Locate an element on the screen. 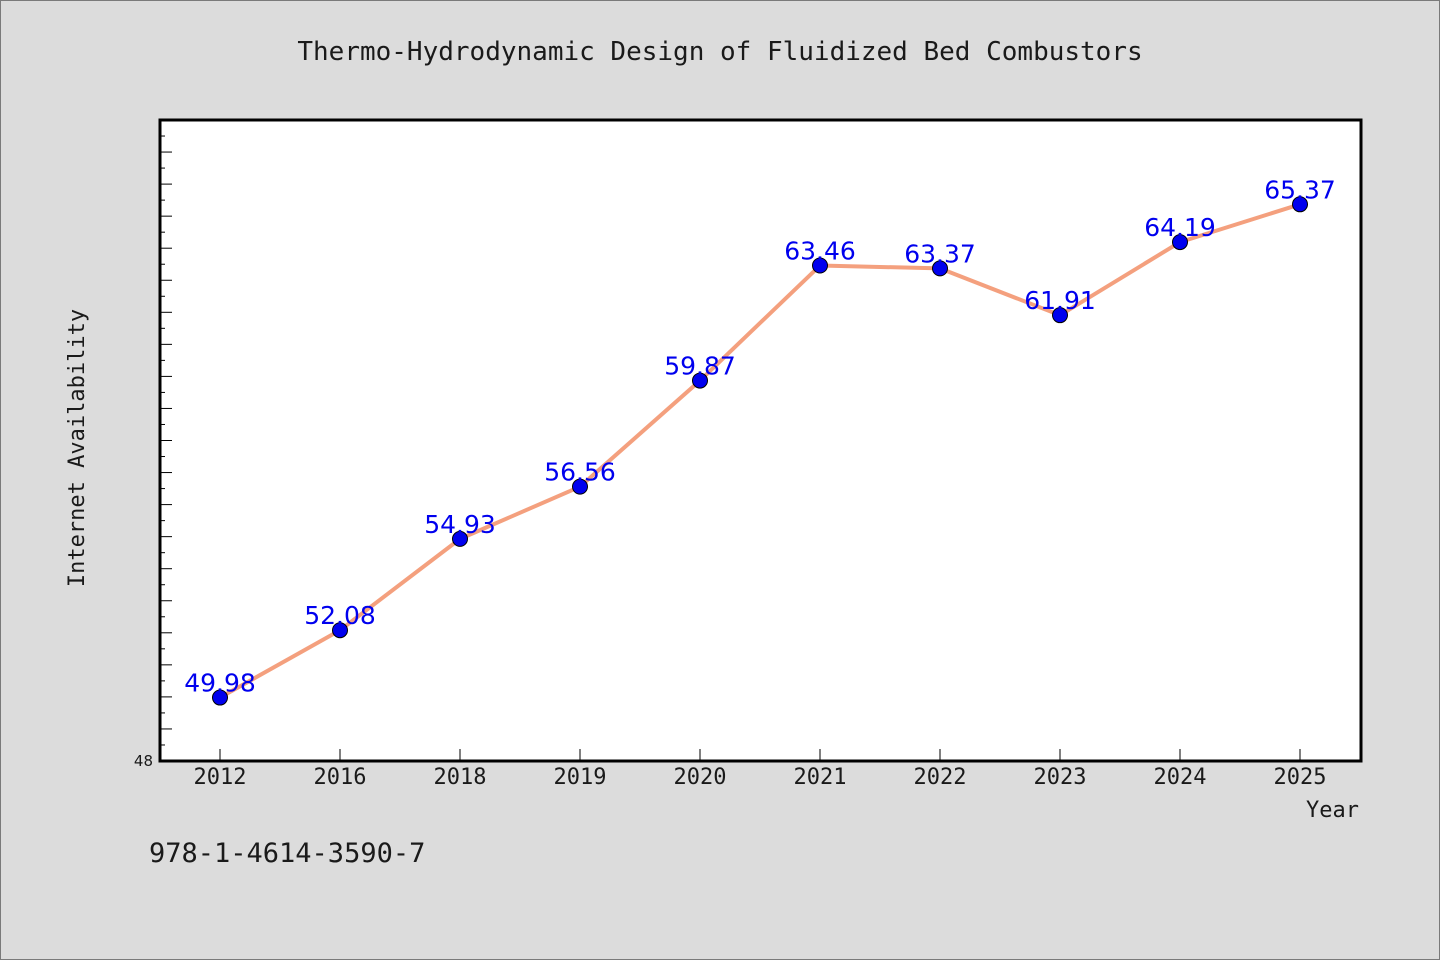 The height and width of the screenshot is (960, 1440). y-axis-ticks: 48 is located at coordinates (153, 452).